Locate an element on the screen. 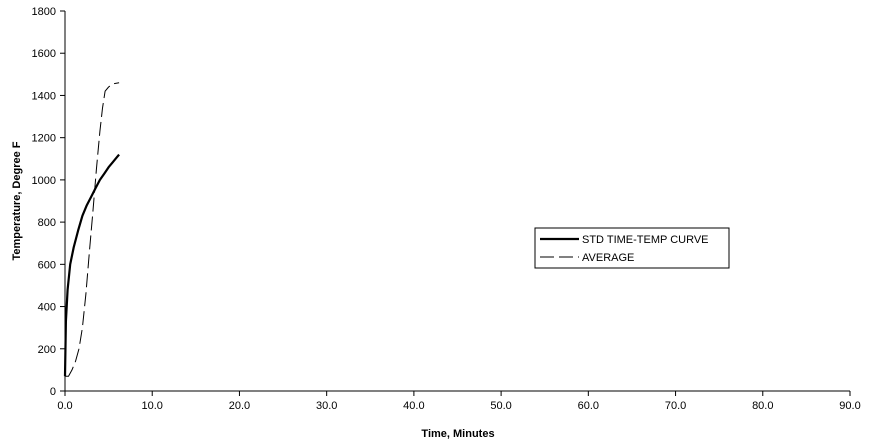 The image size is (869, 445). y-tick-label: 1600 is located at coordinates (44, 54).